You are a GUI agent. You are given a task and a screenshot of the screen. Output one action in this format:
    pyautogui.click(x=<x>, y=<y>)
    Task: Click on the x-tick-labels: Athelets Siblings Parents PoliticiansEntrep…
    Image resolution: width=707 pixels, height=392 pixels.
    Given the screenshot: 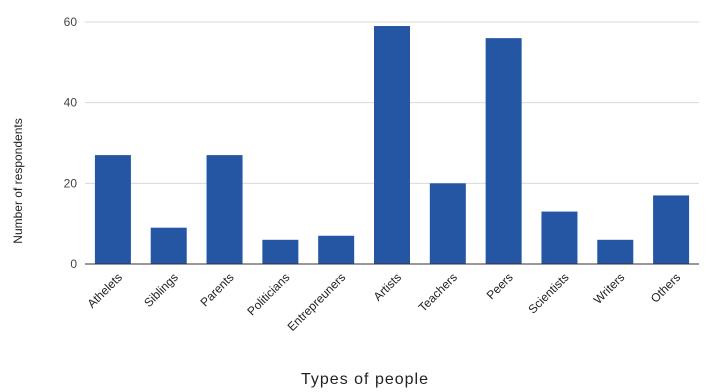 What is the action you would take?
    pyautogui.click(x=383, y=302)
    